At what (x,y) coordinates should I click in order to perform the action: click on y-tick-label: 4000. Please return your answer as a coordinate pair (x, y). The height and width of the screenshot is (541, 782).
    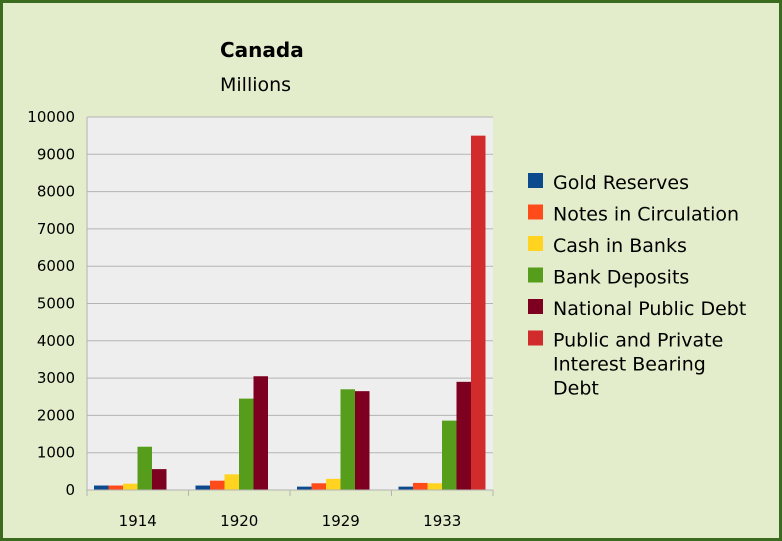
    Looking at the image, I should click on (56, 341).